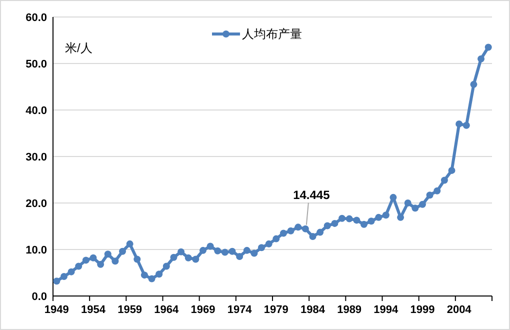 The height and width of the screenshot is (330, 510). I want to click on x-tick-label: 1979, so click(276, 310).